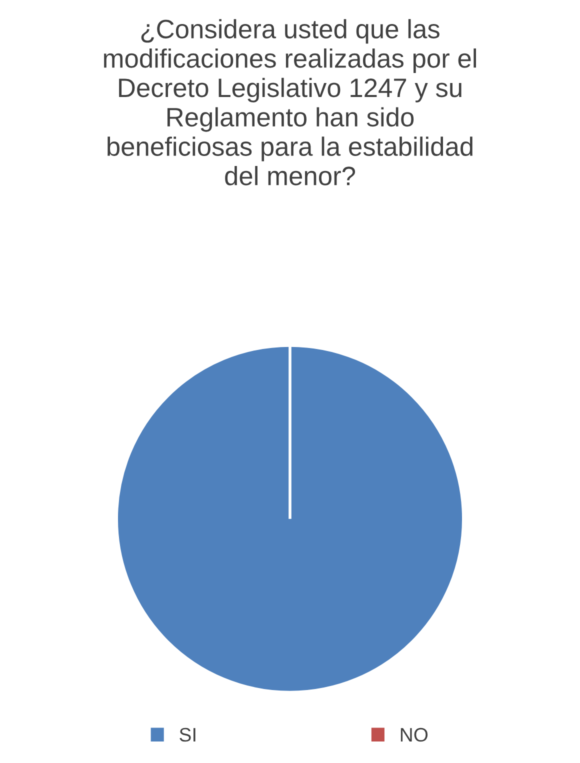 The width and height of the screenshot is (580, 763). Describe the element at coordinates (414, 735) in the screenshot. I see `legend-label: NO` at that location.